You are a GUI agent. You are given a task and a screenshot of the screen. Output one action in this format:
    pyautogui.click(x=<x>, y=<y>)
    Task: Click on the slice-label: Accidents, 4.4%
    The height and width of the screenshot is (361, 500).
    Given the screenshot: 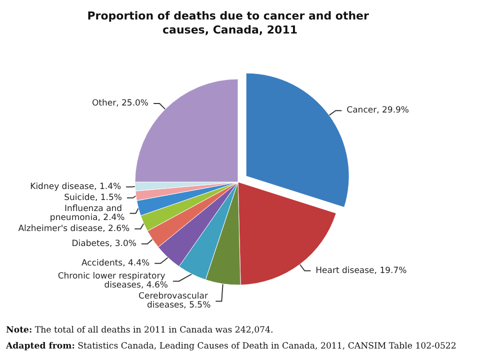 What is the action you would take?
    pyautogui.click(x=115, y=263)
    